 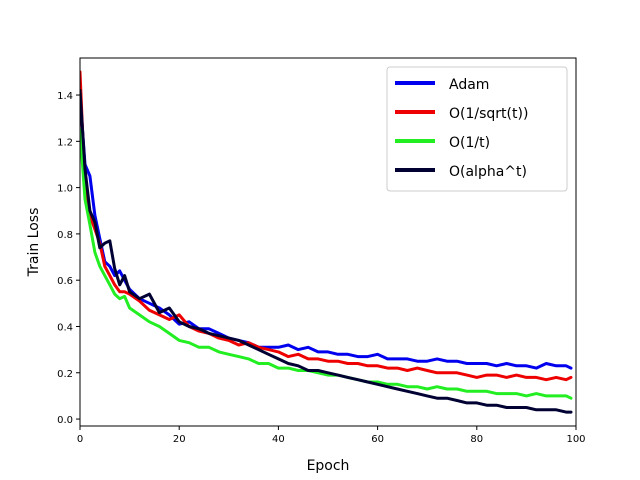 What do you see at coordinates (65, 96) in the screenshot?
I see `y-tick-label-7: 1.4` at bounding box center [65, 96].